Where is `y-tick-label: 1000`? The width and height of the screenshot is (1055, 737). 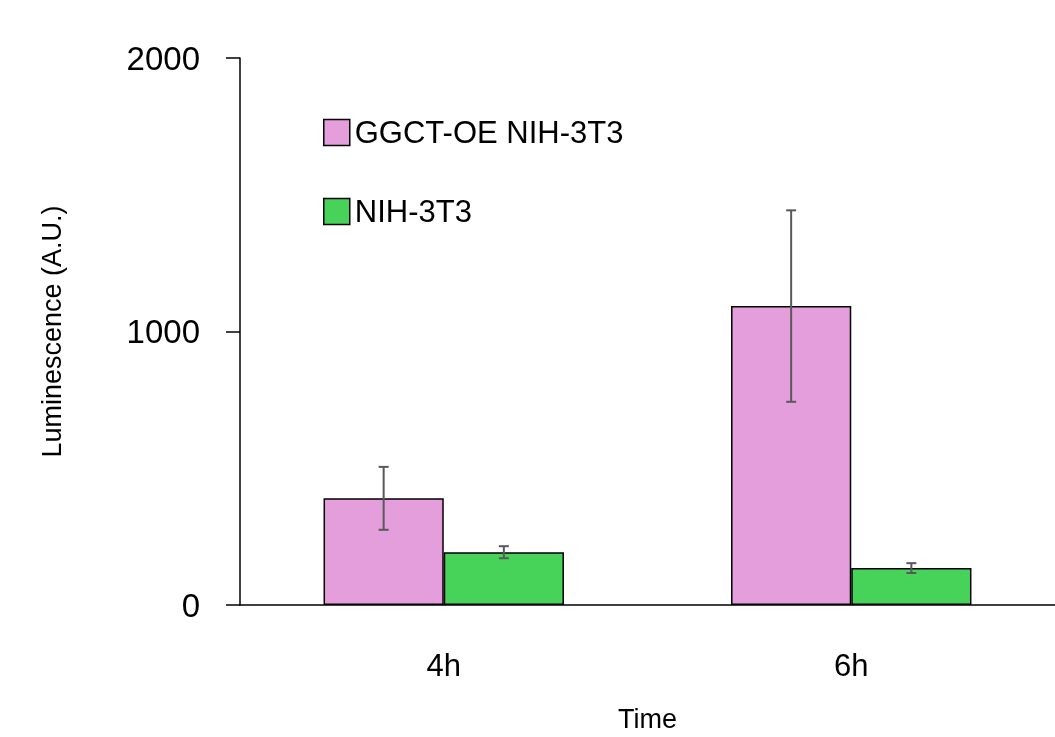 y-tick-label: 1000 is located at coordinates (163, 331).